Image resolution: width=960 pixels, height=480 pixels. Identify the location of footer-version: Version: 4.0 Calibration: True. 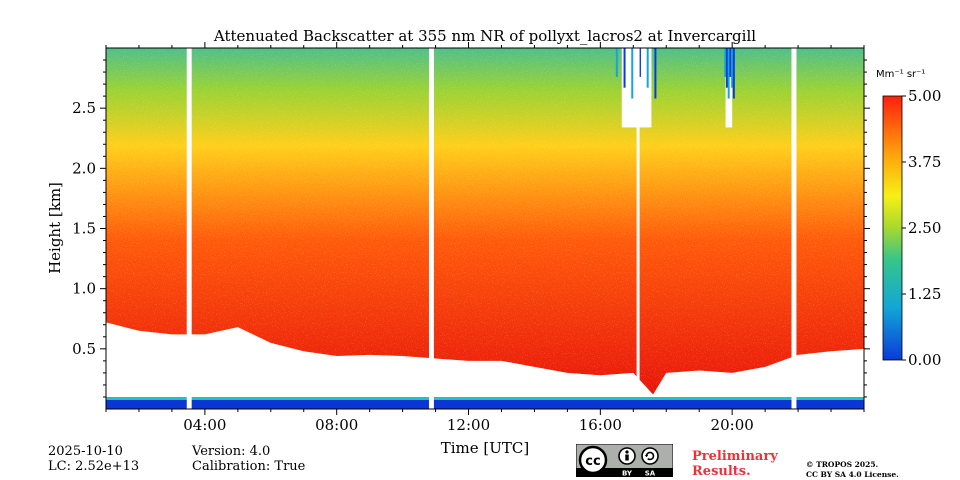
(248, 459).